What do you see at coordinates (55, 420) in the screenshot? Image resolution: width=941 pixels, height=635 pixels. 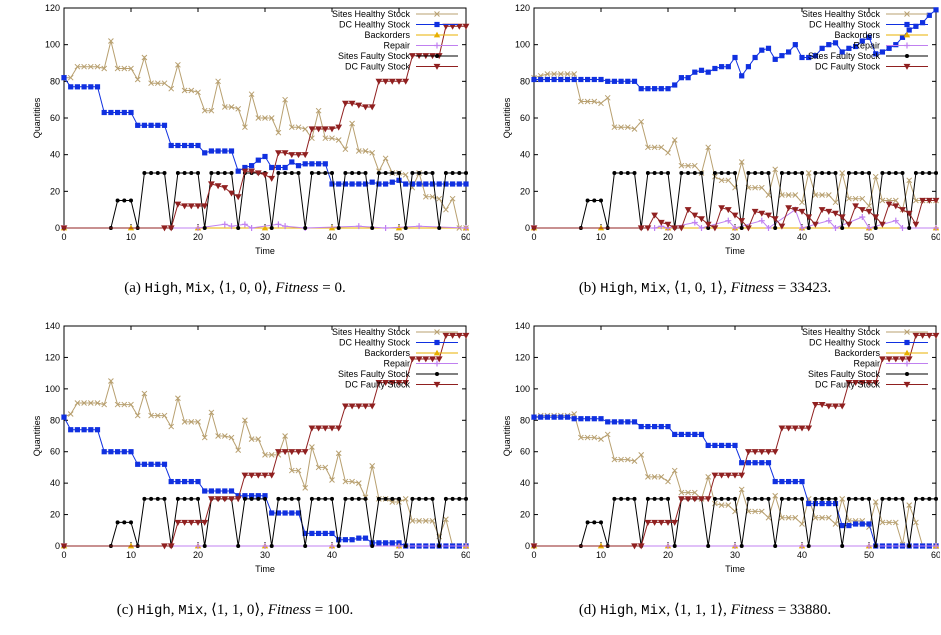 I see `y-tick-label: 80` at bounding box center [55, 420].